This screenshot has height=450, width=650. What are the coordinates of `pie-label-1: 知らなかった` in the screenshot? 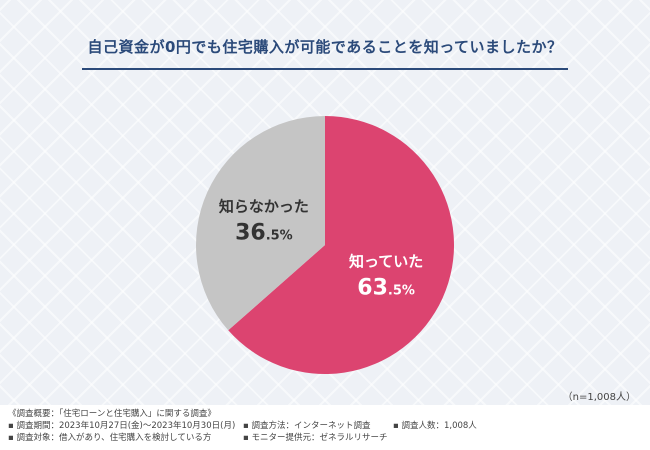 It's located at (264, 206).